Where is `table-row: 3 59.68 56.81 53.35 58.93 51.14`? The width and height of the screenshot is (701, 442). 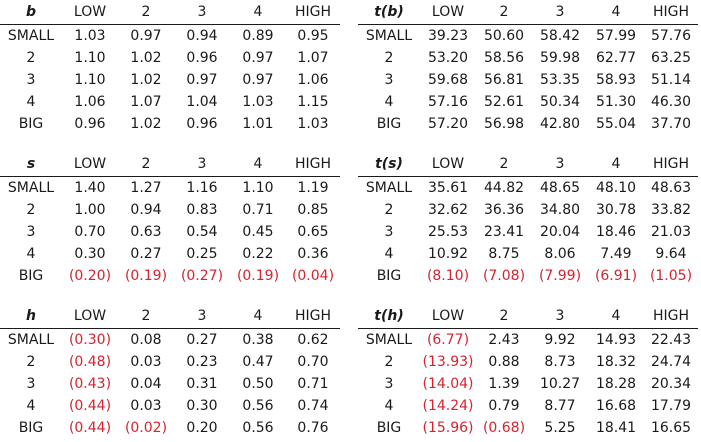
table-row: 3 59.68 56.81 53.35 58.93 51.14 is located at coordinates (528, 80).